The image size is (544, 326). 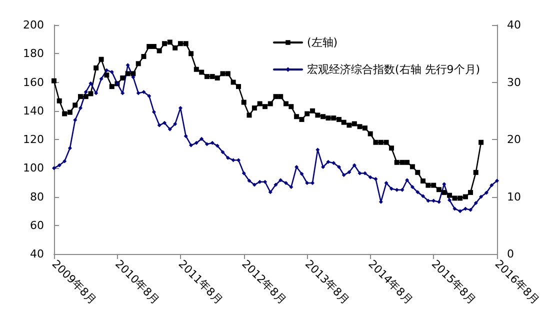 I want to click on legend-label: 宏观经济综合指数(右轴 先行9个月), so click(x=393, y=69).